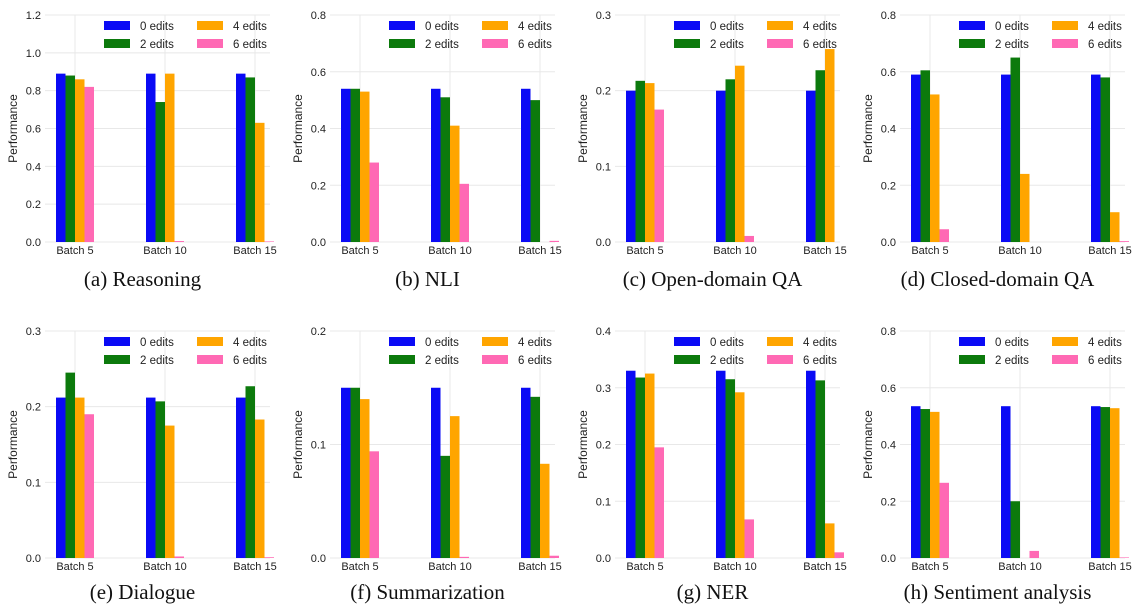 The image size is (1141, 613). Describe the element at coordinates (888, 389) in the screenshot. I see `y-tick-label: 0.6` at that location.